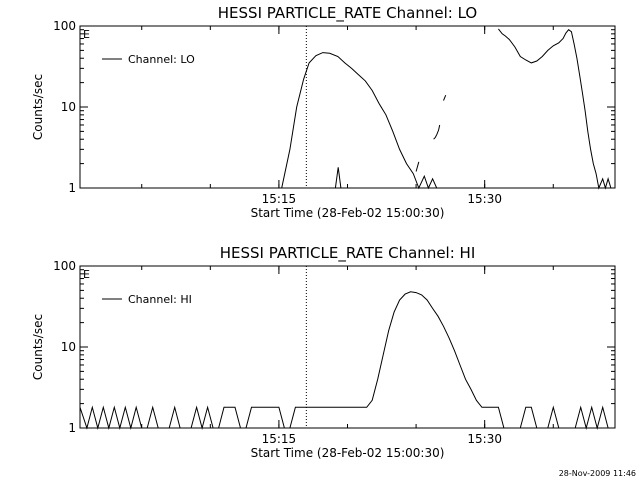 This screenshot has width=640, height=480. What do you see at coordinates (597, 473) in the screenshot?
I see `timestamp: 28-Nov-2009 11:46` at bounding box center [597, 473].